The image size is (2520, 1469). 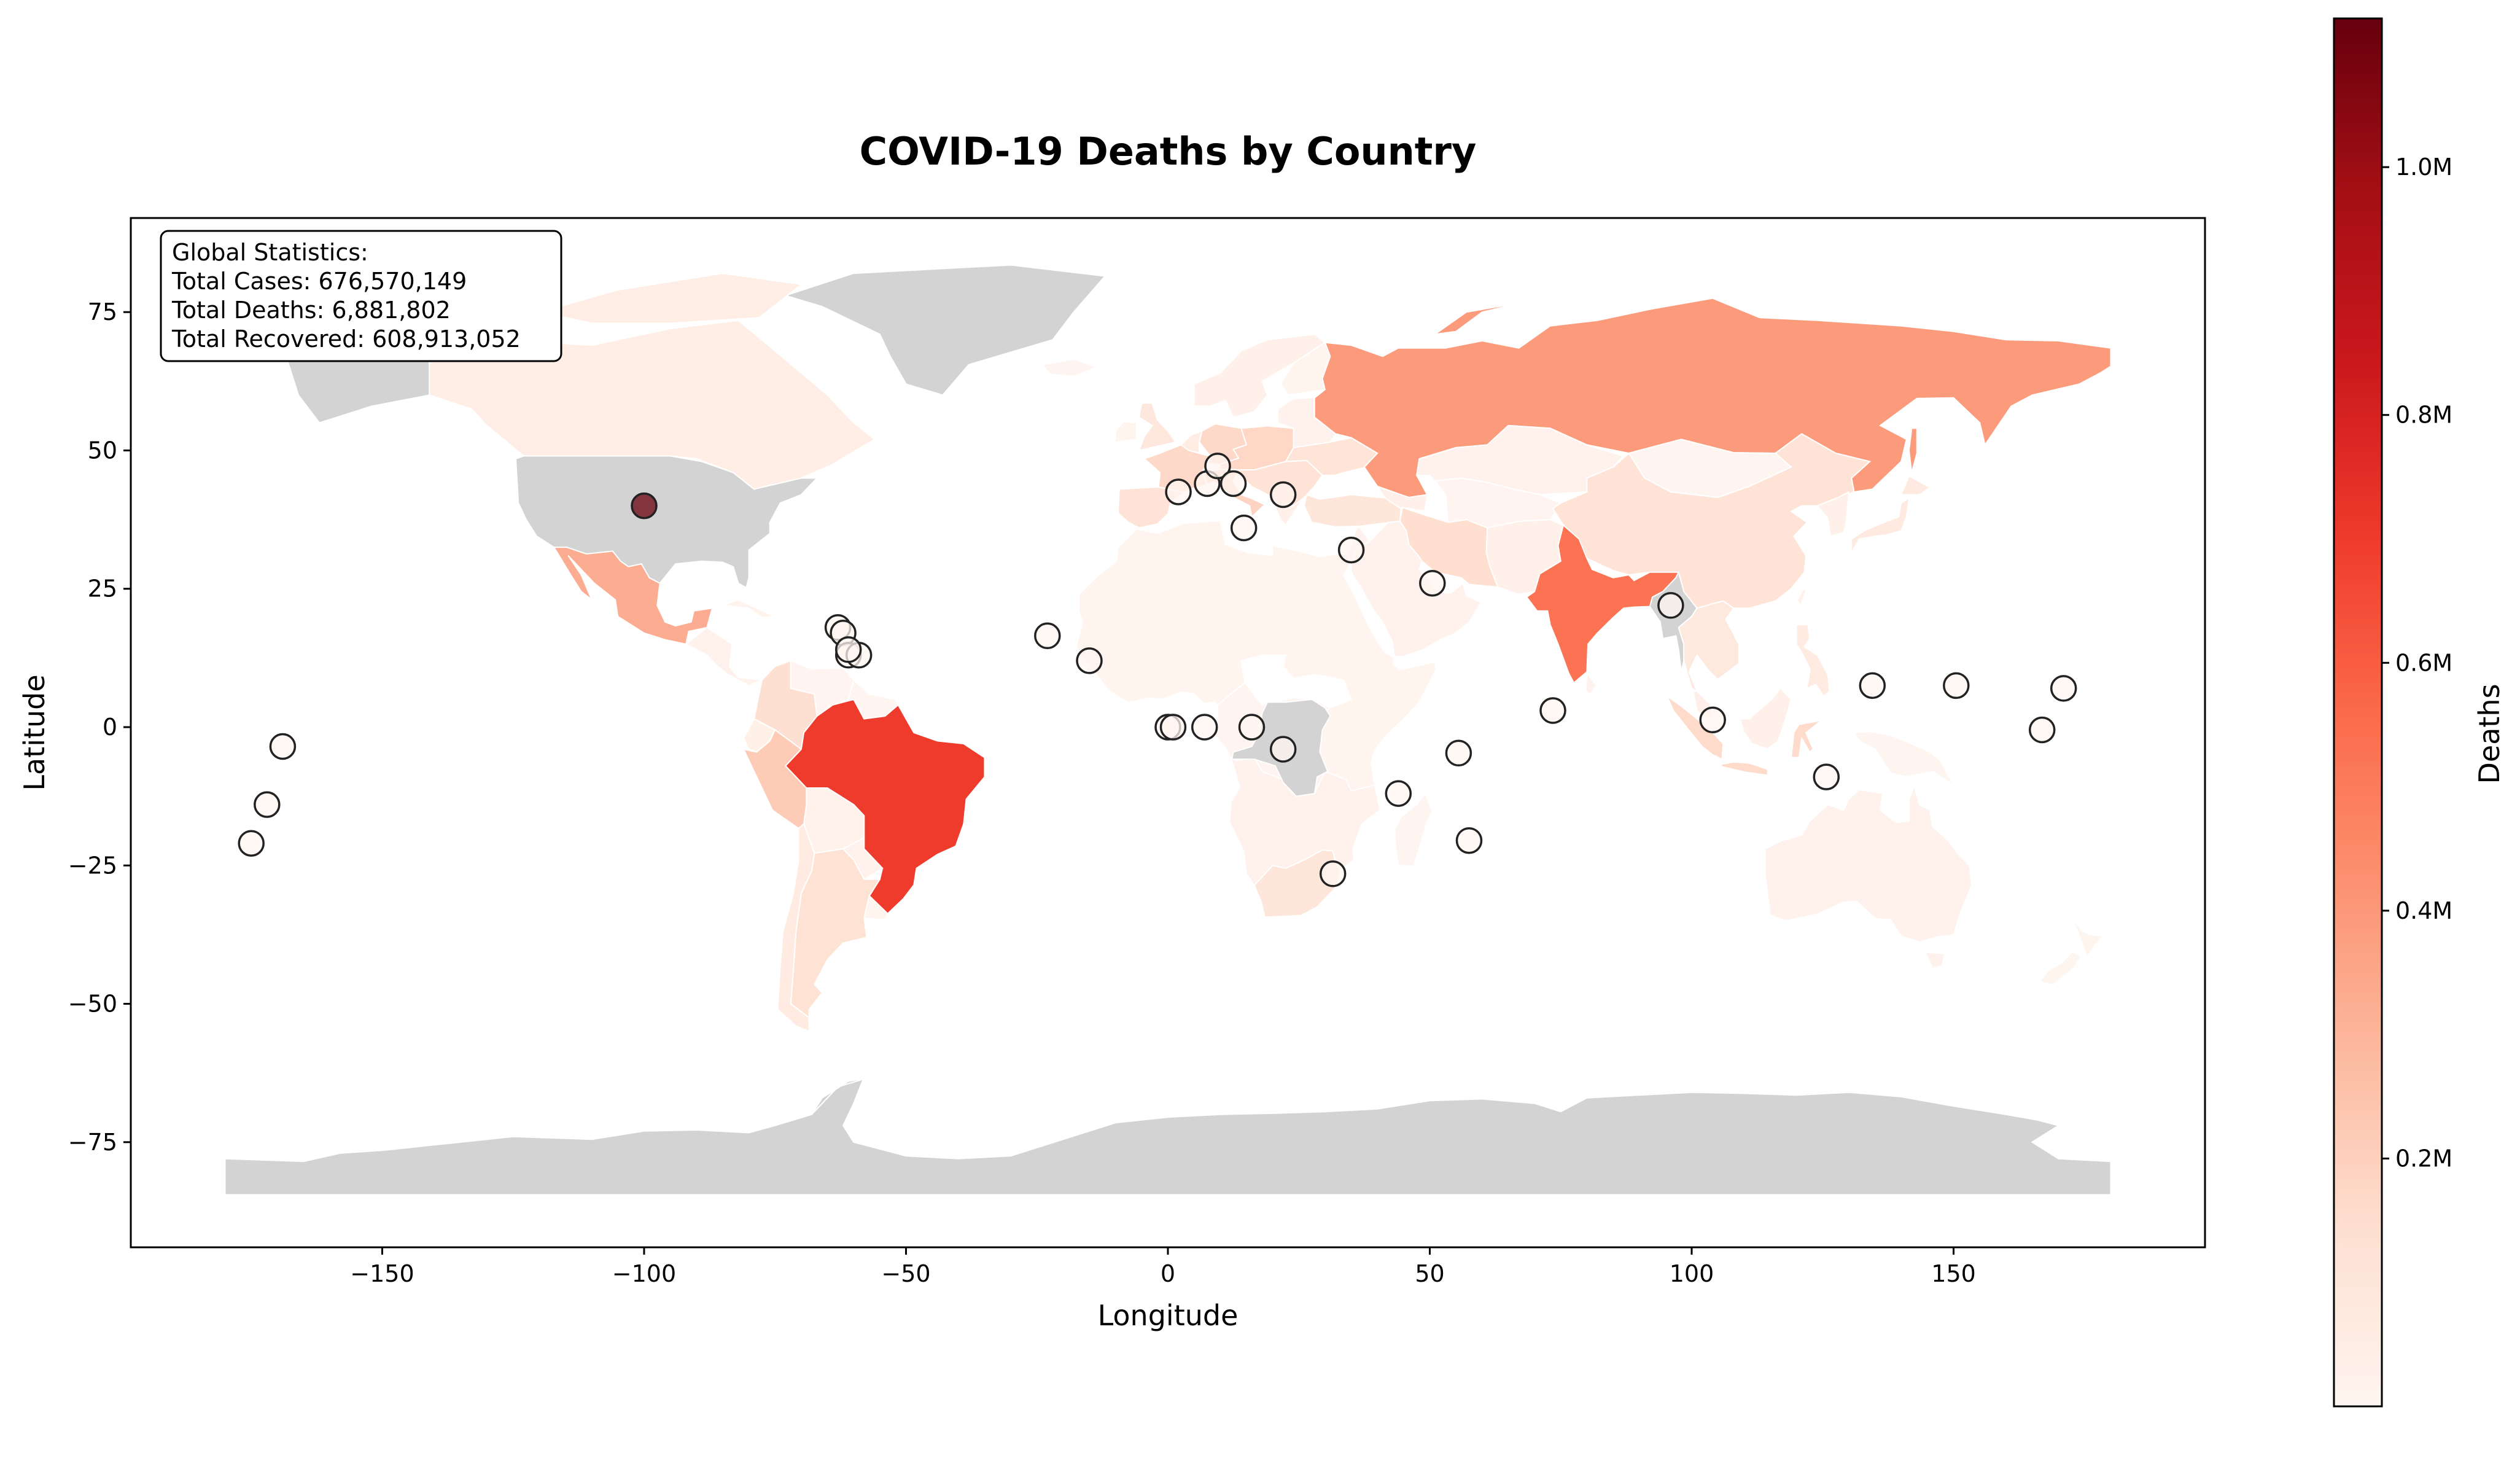 I want to click on region-arabian-peninsula, so click(x=1416, y=588).